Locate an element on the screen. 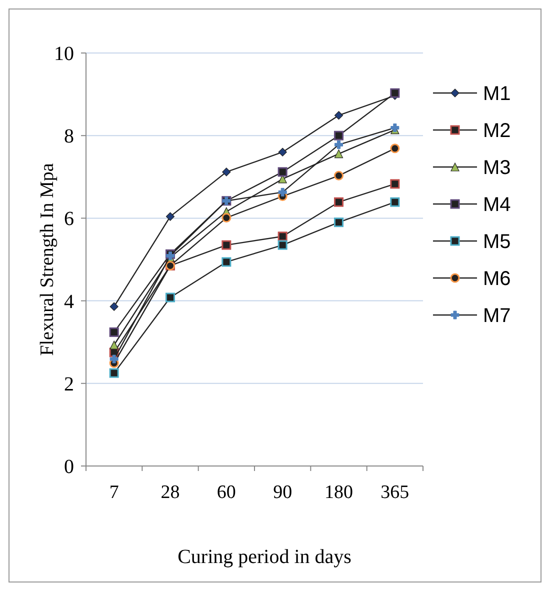  x-tick-label: 60 is located at coordinates (226, 492).